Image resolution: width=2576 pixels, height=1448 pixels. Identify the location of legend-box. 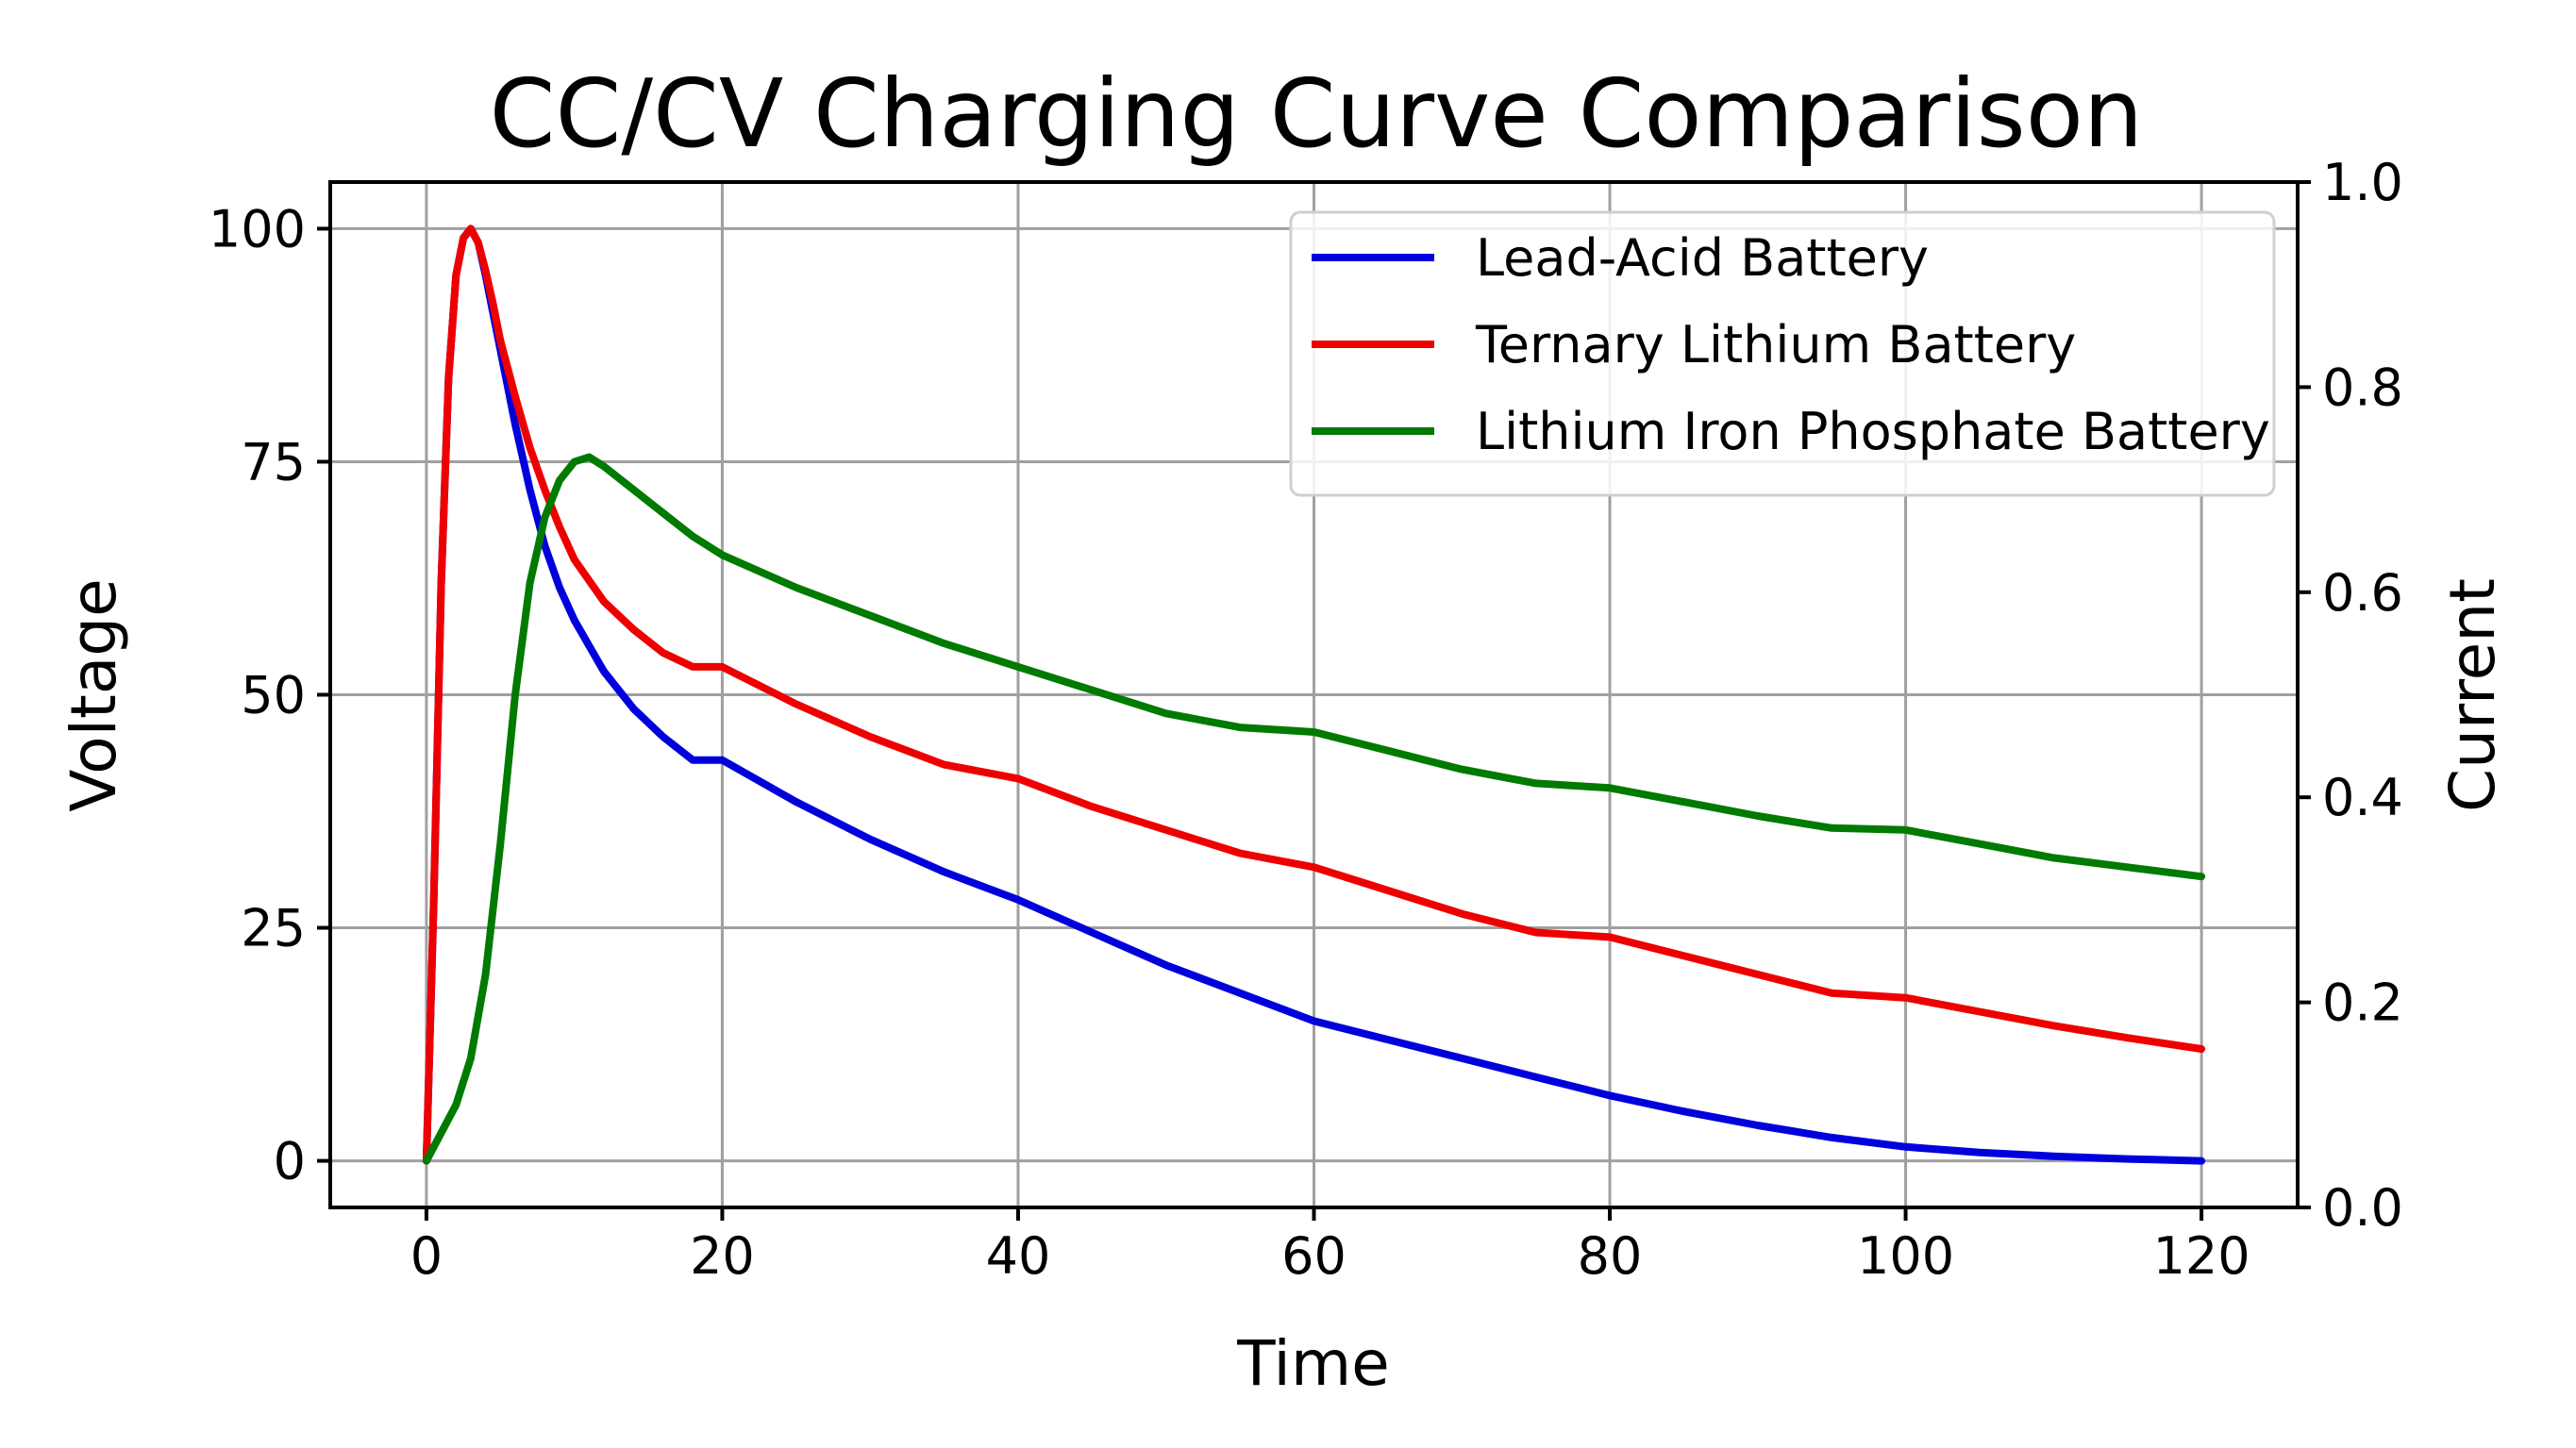
(1782, 353).